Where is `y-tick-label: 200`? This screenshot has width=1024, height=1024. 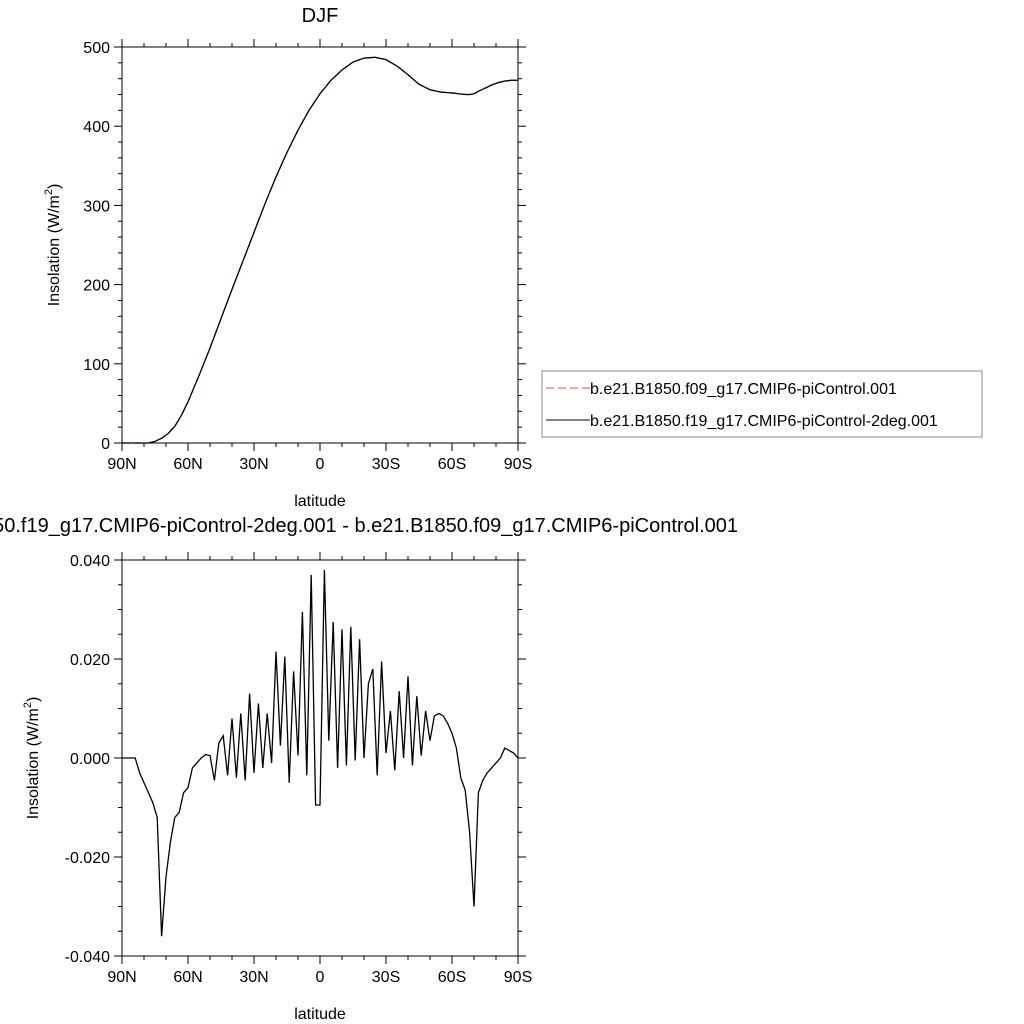
y-tick-label: 200 is located at coordinates (96, 286).